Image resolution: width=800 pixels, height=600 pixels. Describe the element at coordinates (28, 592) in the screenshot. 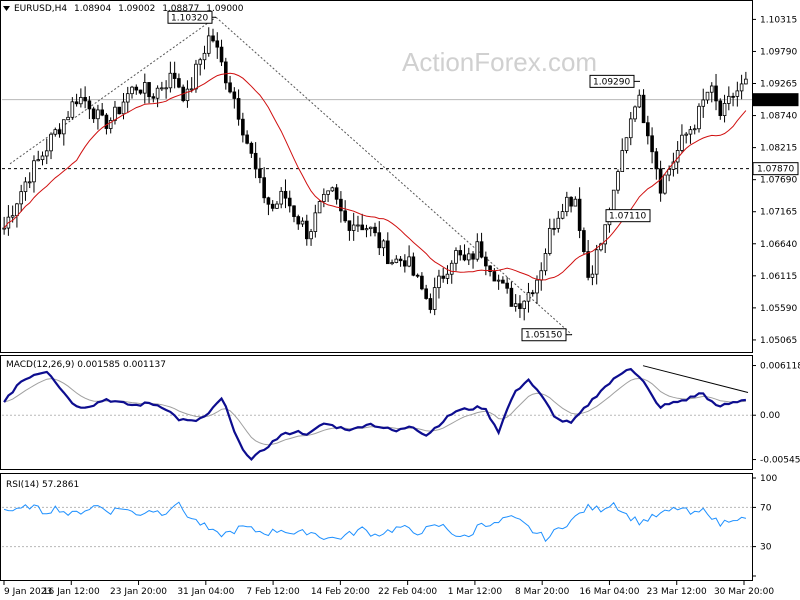

I see `time-tick-label: 9 Jan 2023` at that location.